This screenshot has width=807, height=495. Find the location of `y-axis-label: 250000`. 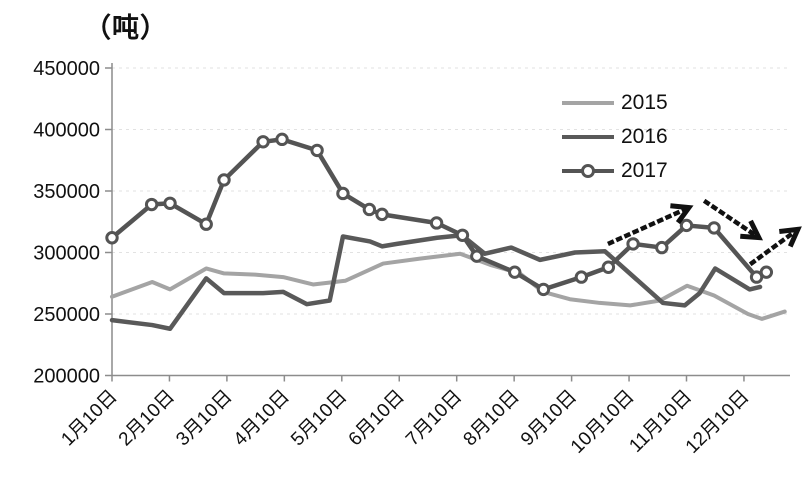

y-axis-label: 250000 is located at coordinates (66, 315).